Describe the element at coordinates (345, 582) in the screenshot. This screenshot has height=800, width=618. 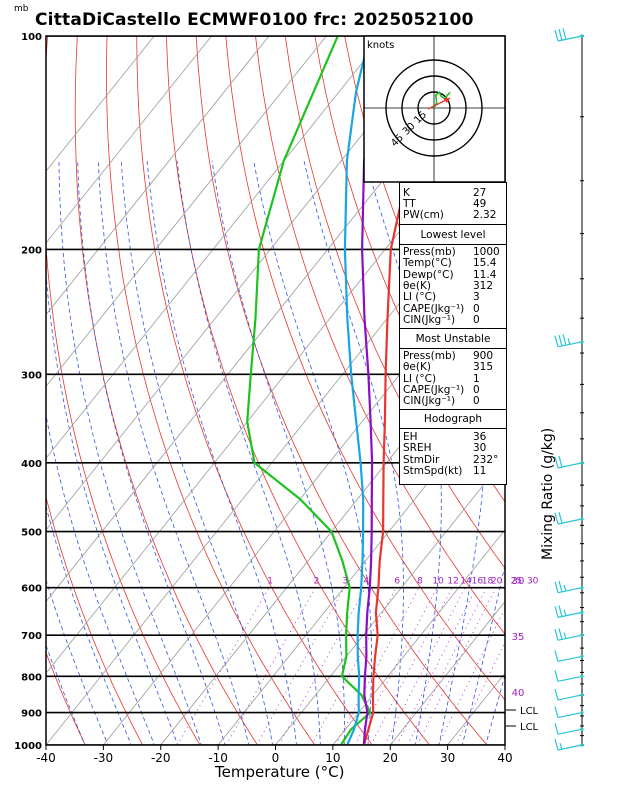
I see `mixing-ratio-tick-label: 3` at that location.